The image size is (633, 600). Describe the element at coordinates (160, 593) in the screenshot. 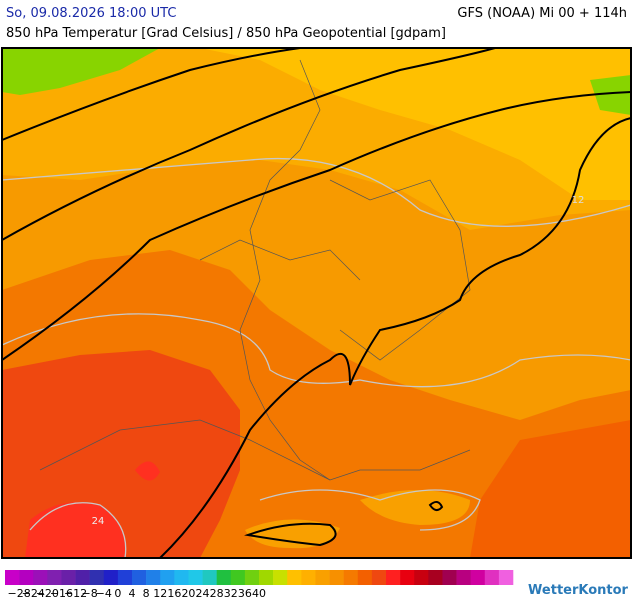

I see `colorbar-label: 12` at that location.